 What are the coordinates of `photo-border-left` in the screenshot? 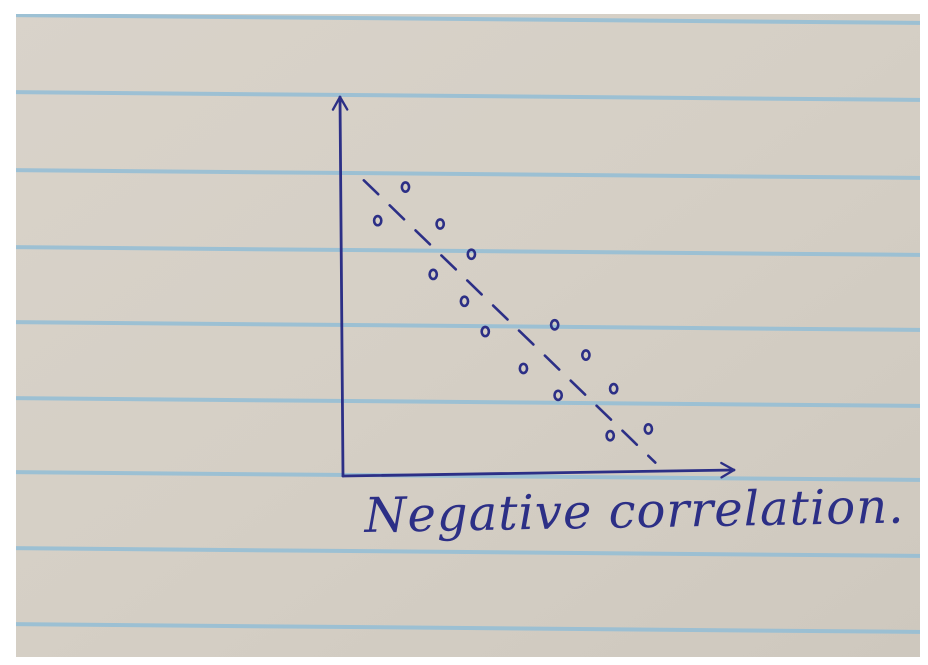 It's located at (8, 332).